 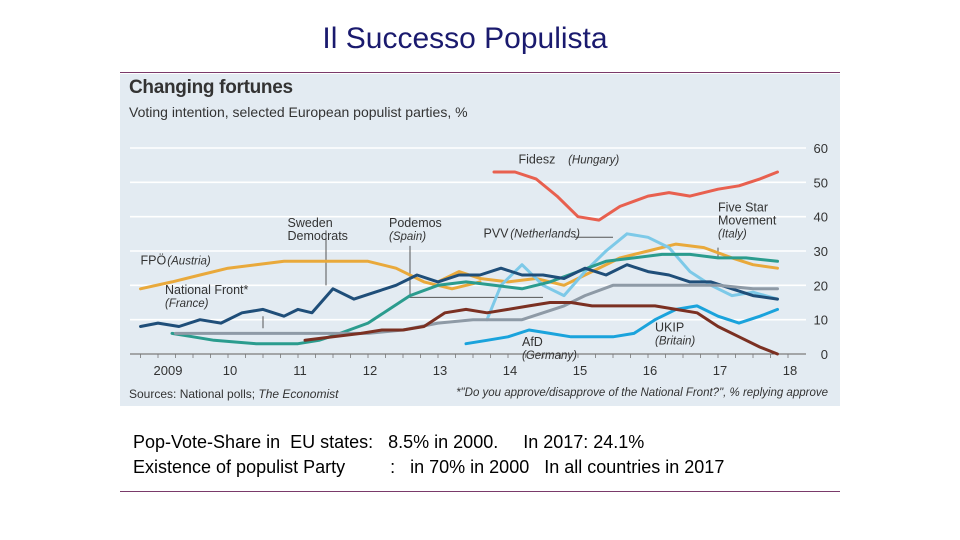 I want to click on annotation-ukip: UKIP, so click(x=669, y=328).